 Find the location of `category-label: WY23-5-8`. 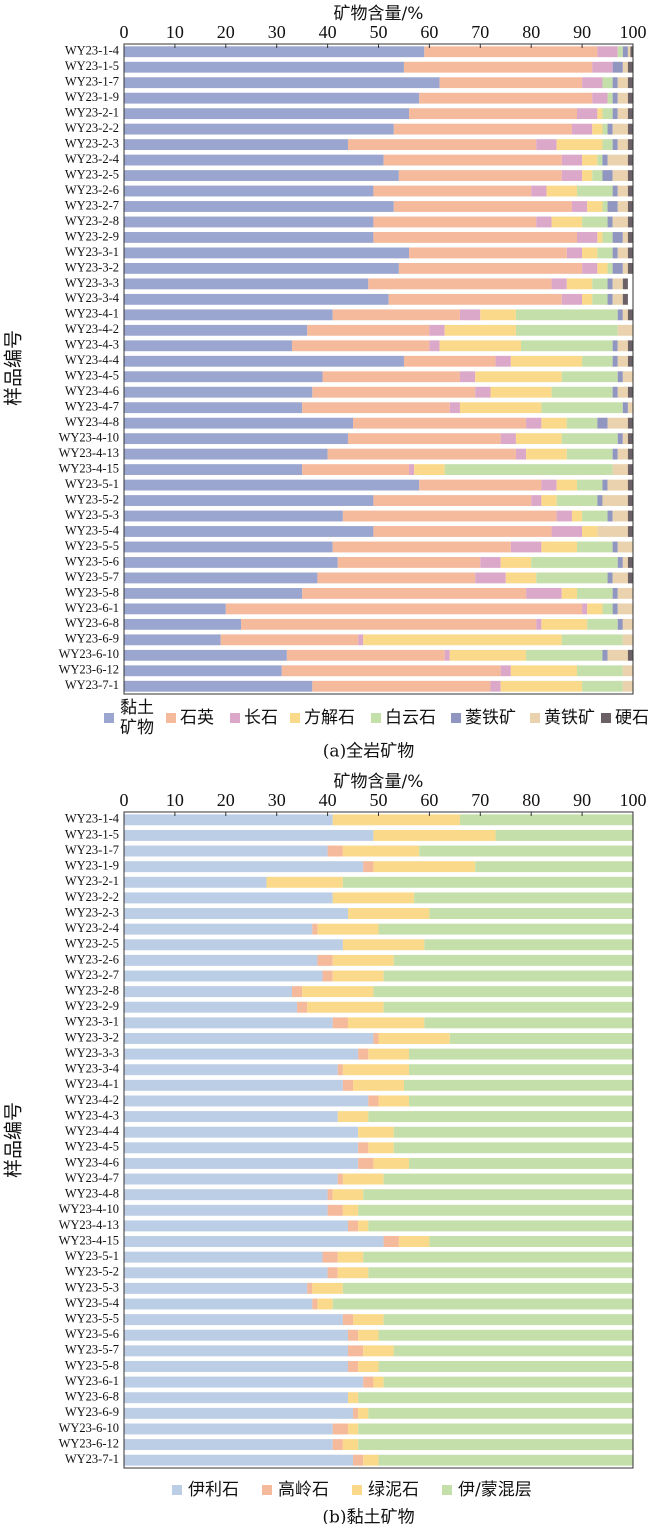

category-label: WY23-5-8 is located at coordinates (92, 1365).